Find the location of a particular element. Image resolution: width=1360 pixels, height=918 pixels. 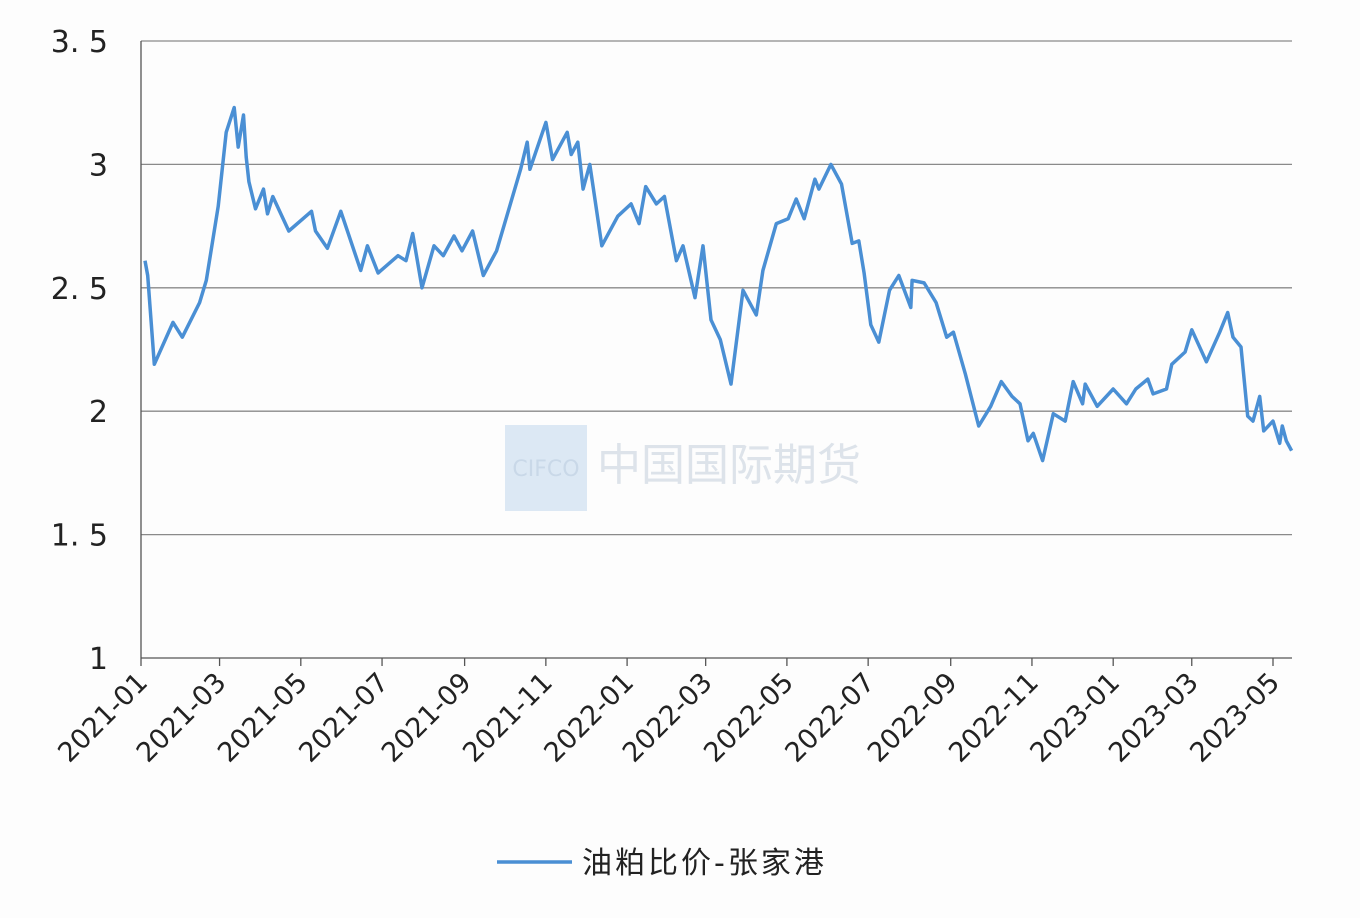

x-tick-label: 2021-09 is located at coordinates (427, 718).